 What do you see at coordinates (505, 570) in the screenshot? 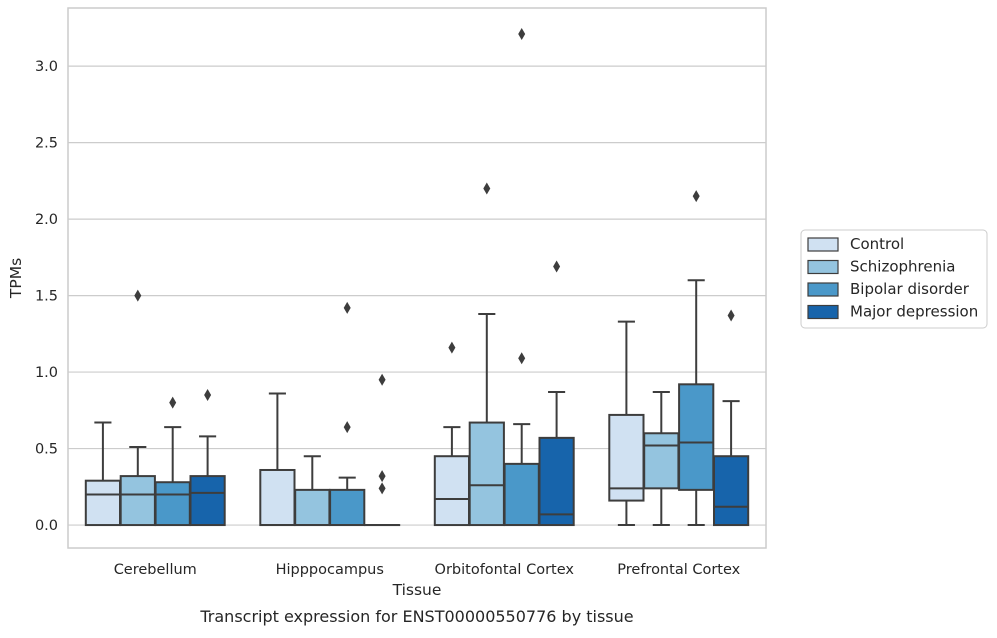
I see `x-tick-label: Orbitofontal Cortex` at bounding box center [505, 570].